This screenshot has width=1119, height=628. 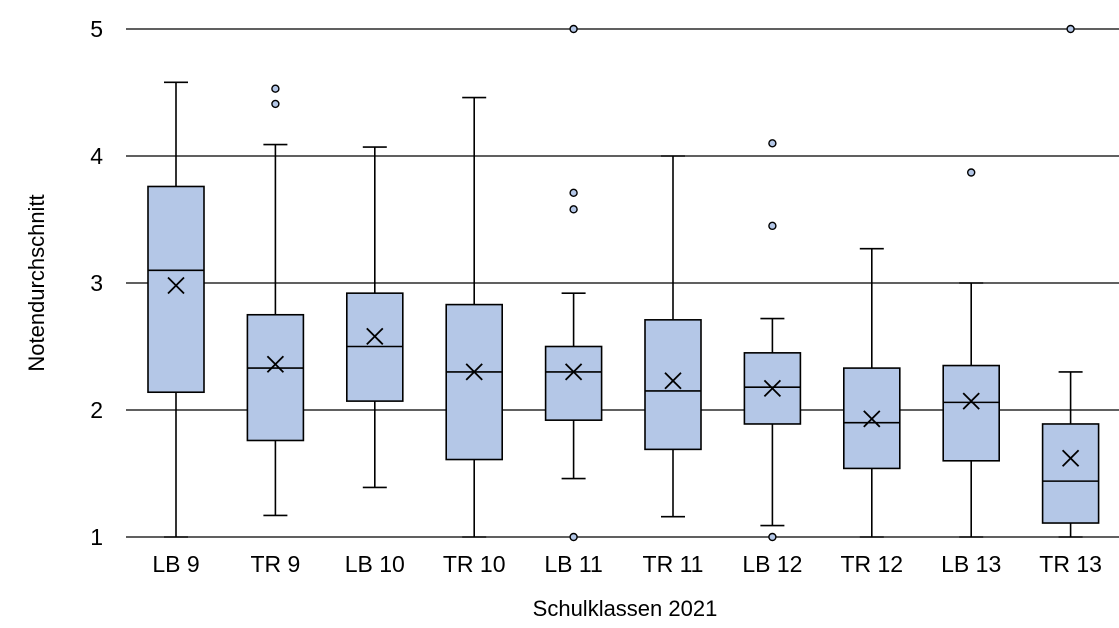 I want to click on y-tick-labels: 1 2 3 4 5, so click(x=96, y=283).